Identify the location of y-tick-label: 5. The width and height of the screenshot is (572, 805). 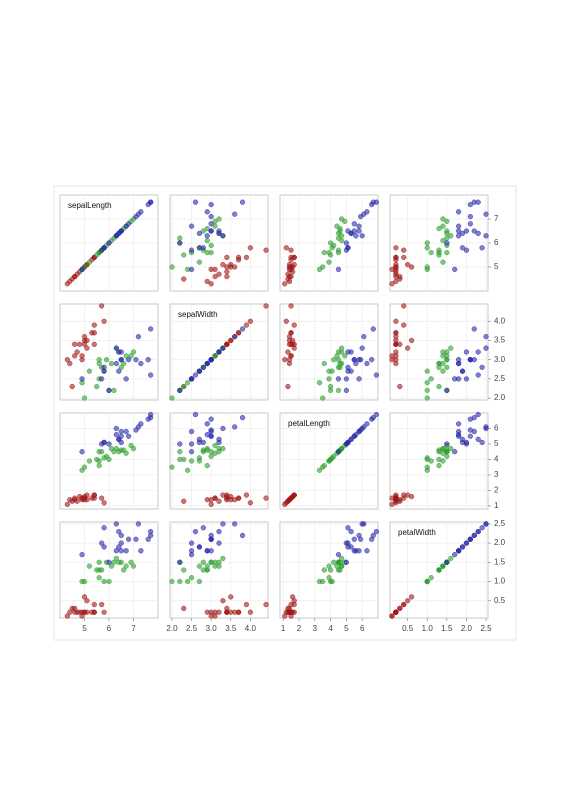
(496, 266).